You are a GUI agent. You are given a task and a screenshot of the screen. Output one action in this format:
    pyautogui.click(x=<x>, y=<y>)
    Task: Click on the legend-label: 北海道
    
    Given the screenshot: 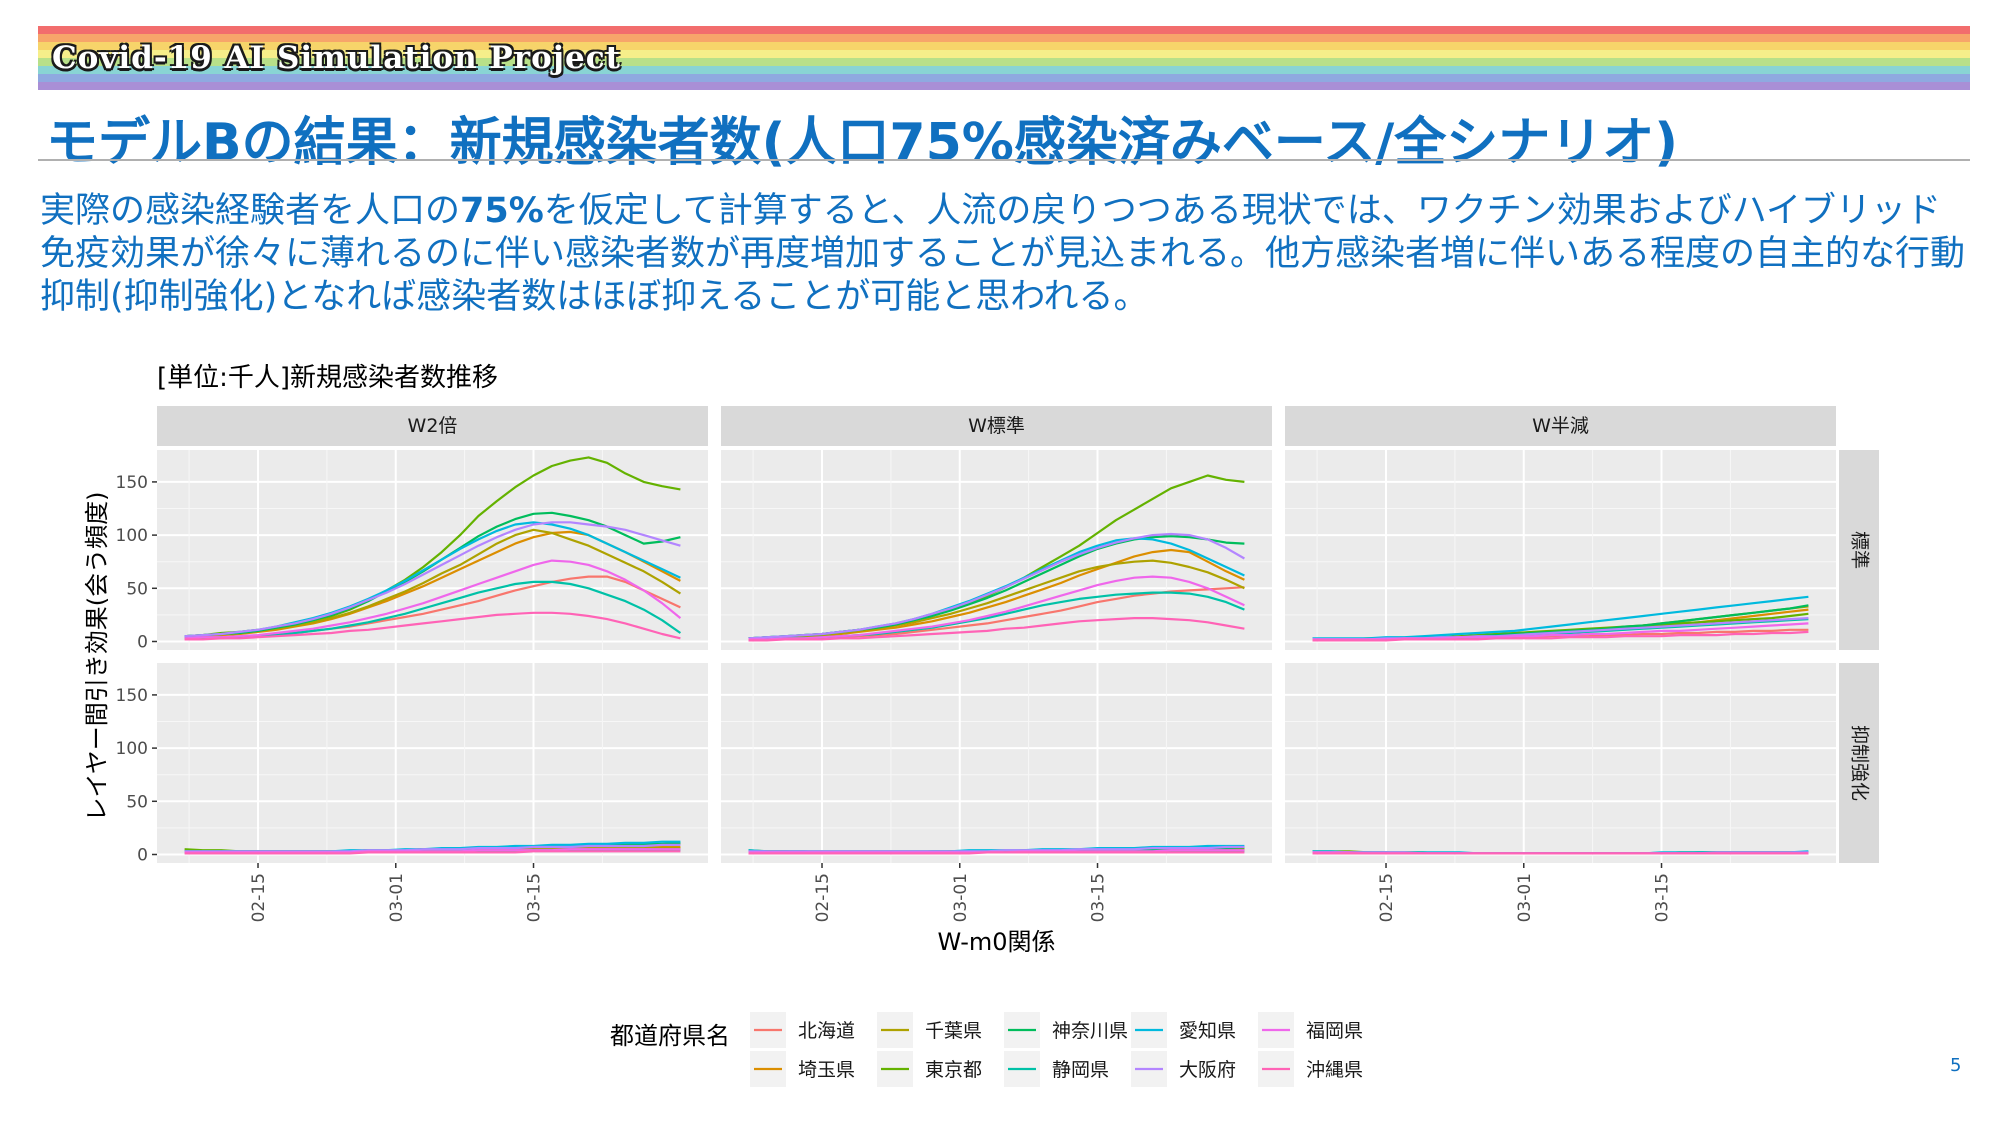 What is the action you would take?
    pyautogui.click(x=826, y=1031)
    